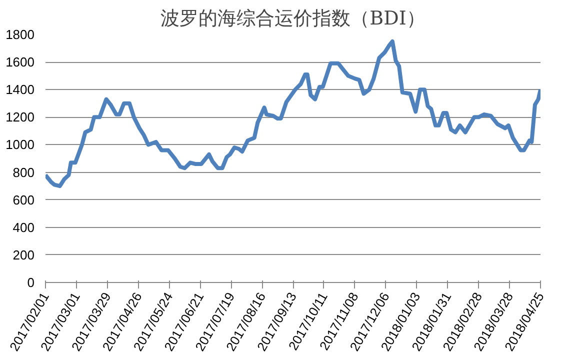  Describe the element at coordinates (20, 90) in the screenshot. I see `y-tick-label: 1400` at that location.